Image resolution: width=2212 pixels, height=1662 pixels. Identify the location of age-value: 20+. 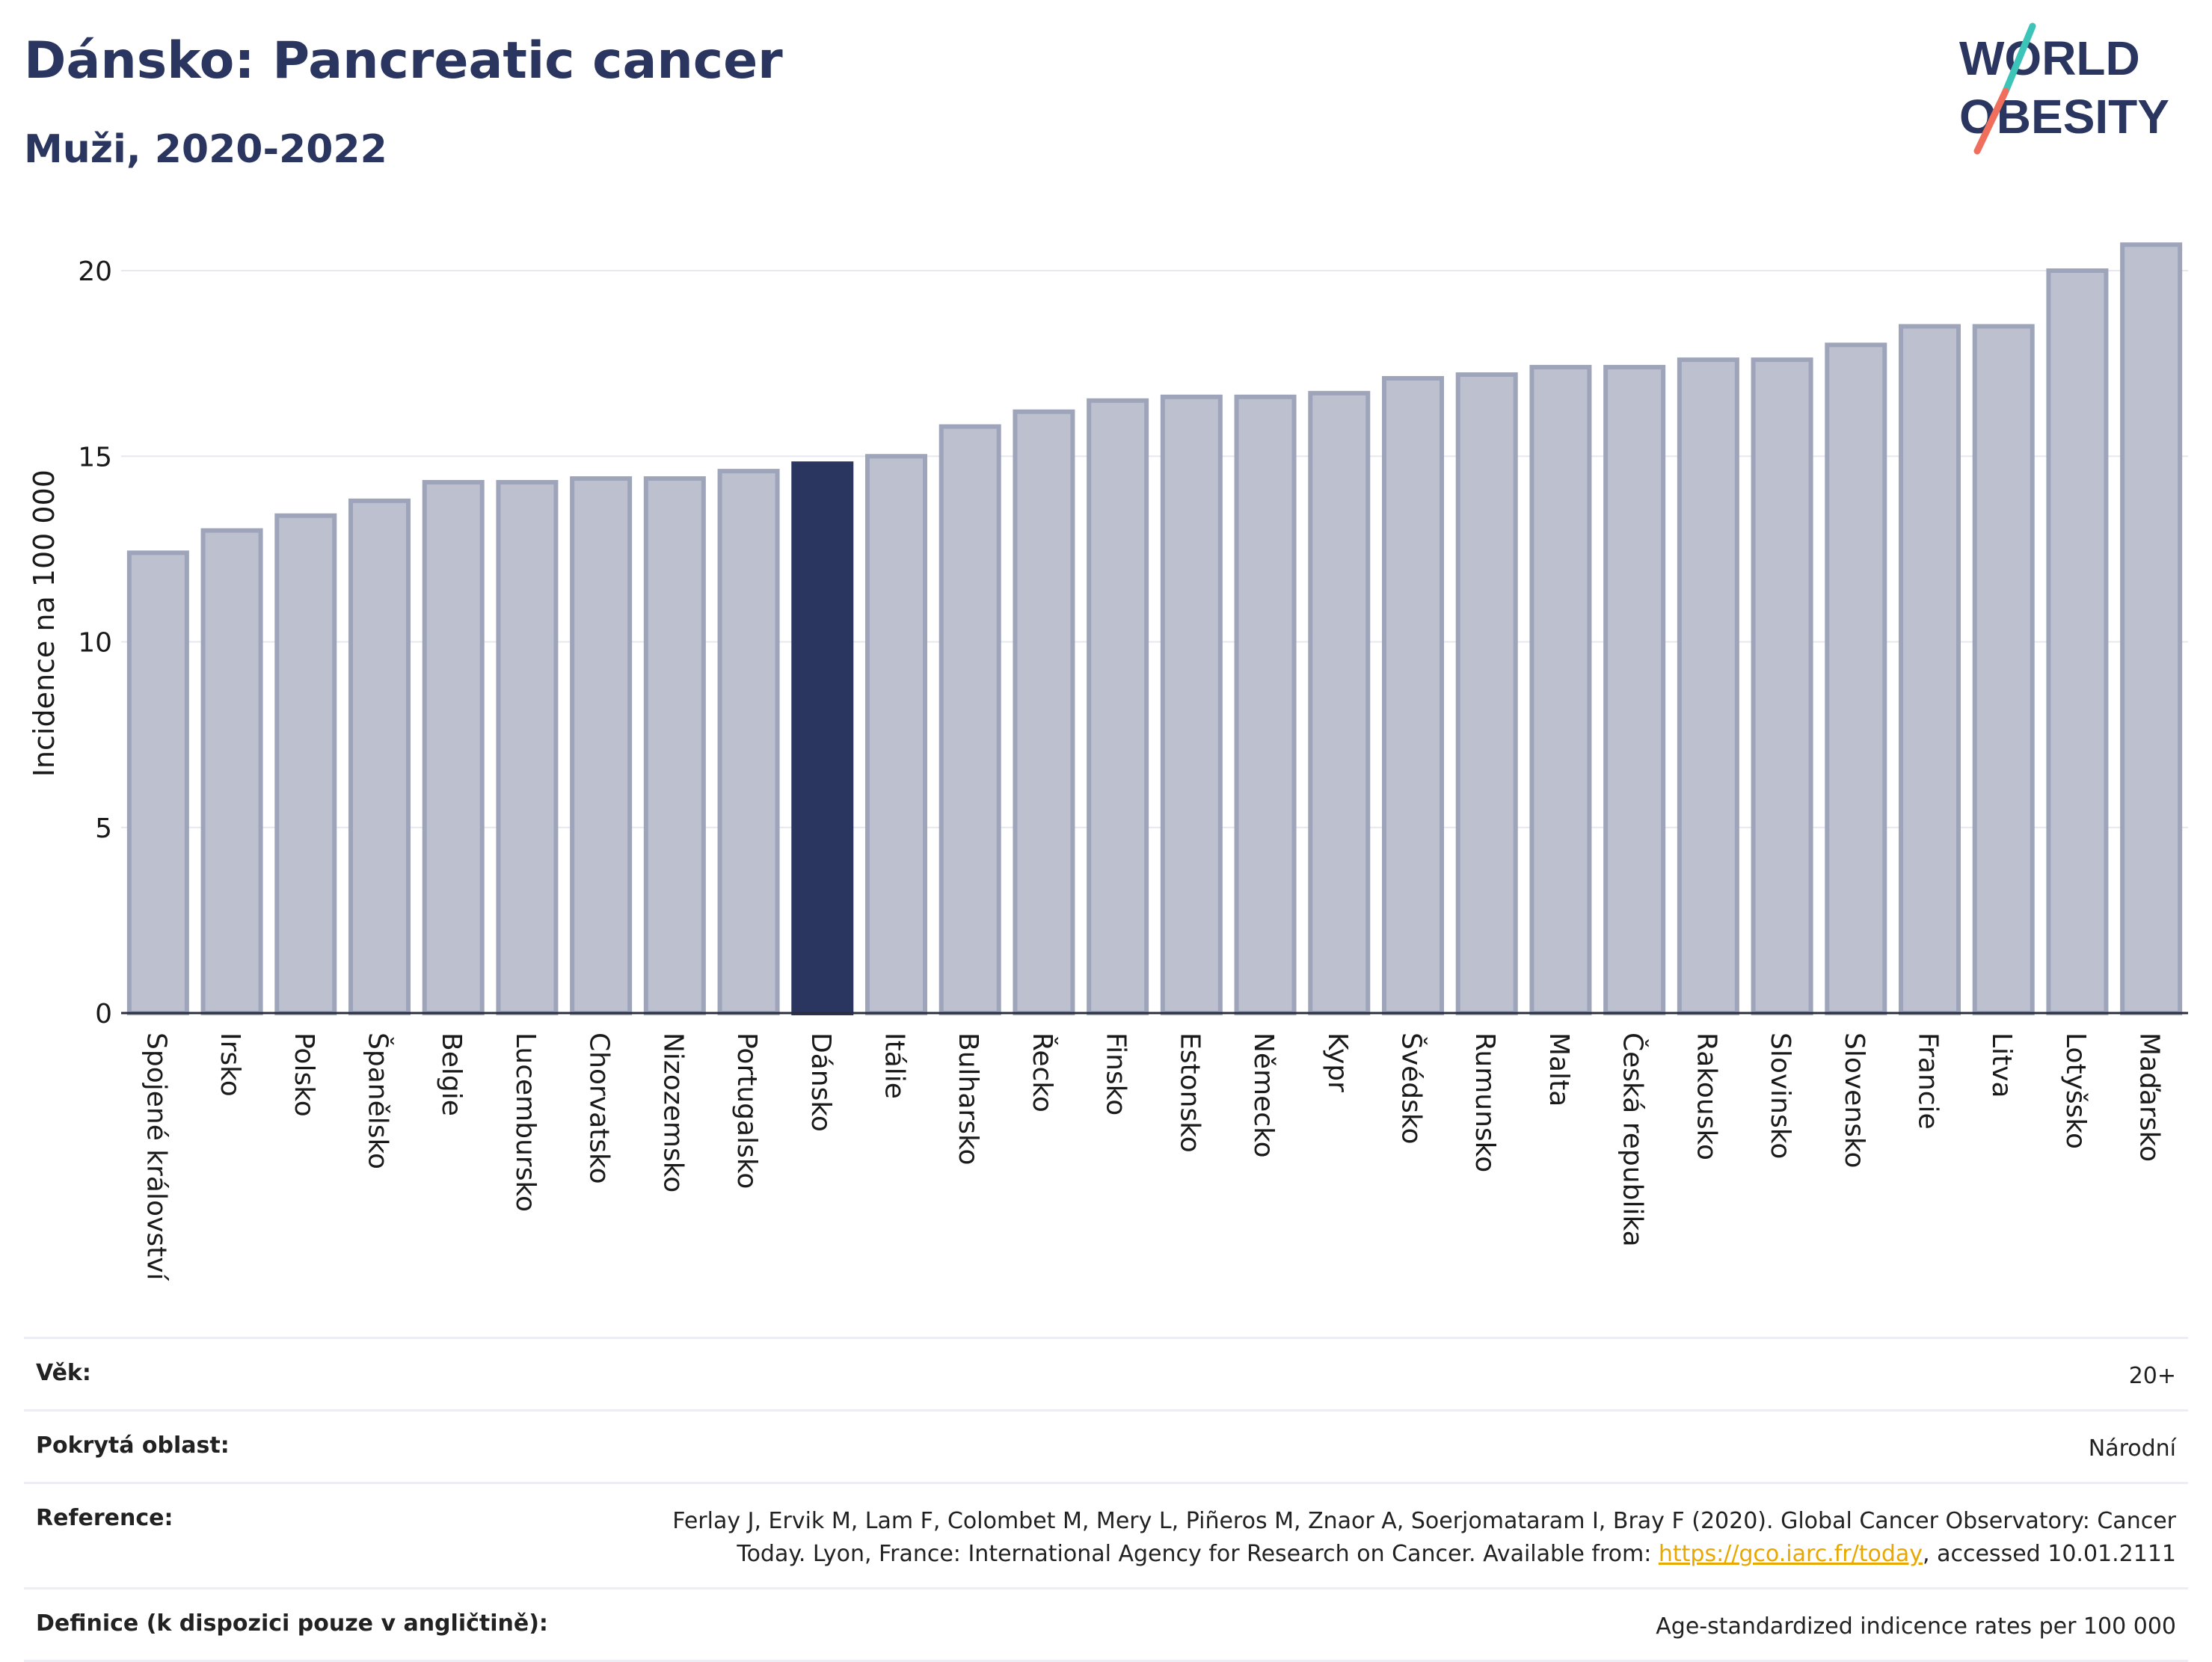
(2152, 1376).